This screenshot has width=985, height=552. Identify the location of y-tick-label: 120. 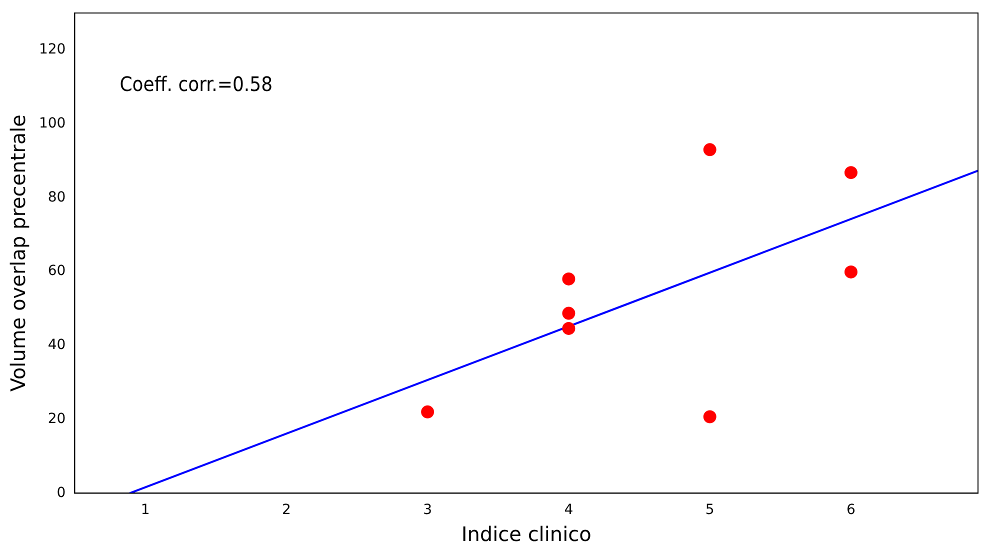
(52, 50).